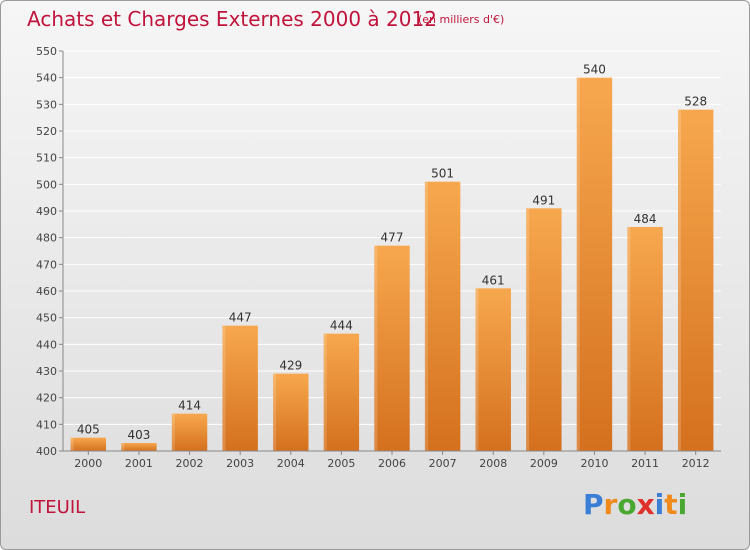  I want to click on x-tick-label-2002: 2002, so click(190, 463).